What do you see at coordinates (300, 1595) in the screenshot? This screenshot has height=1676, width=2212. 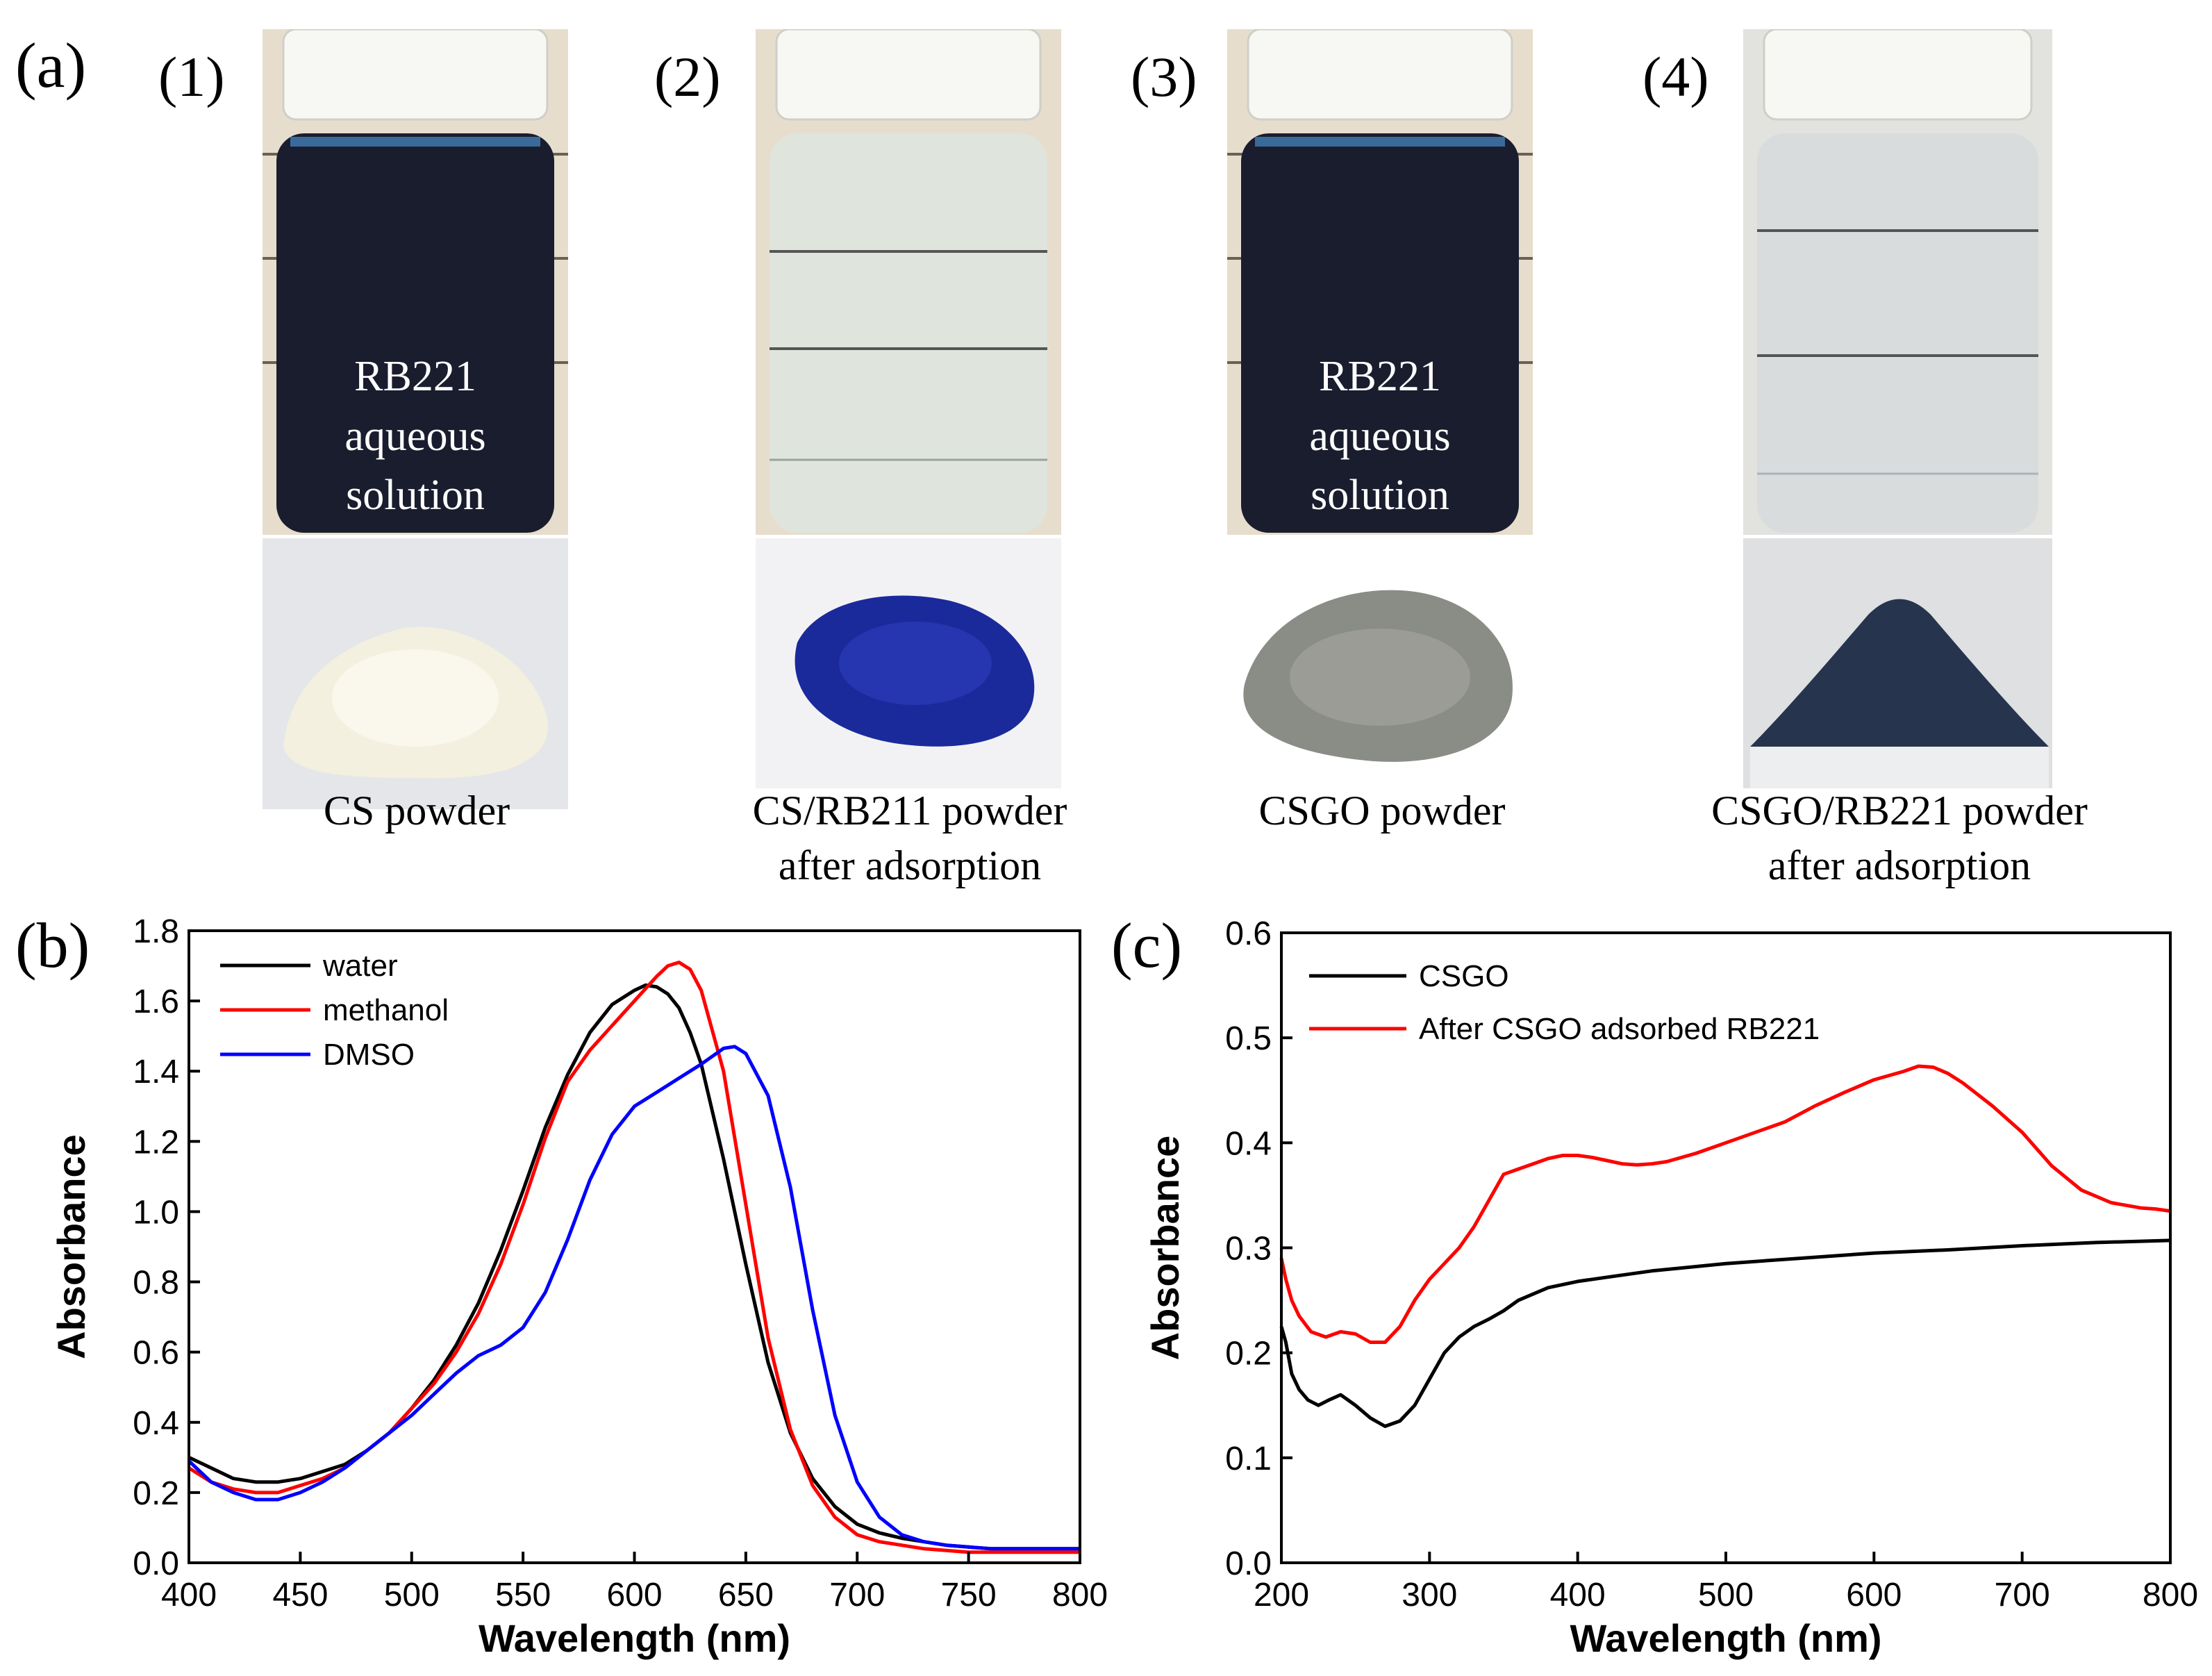 I see `x-tick-label: 450` at bounding box center [300, 1595].